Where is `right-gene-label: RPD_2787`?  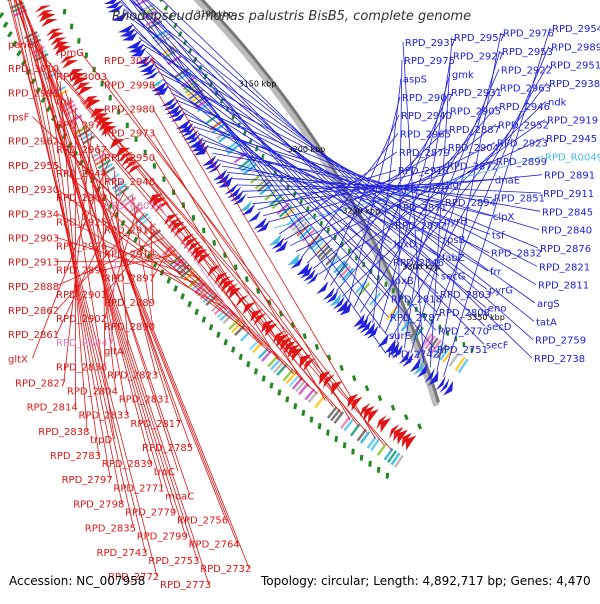
right-gene-label: RPD_2787 is located at coordinates (415, 318).